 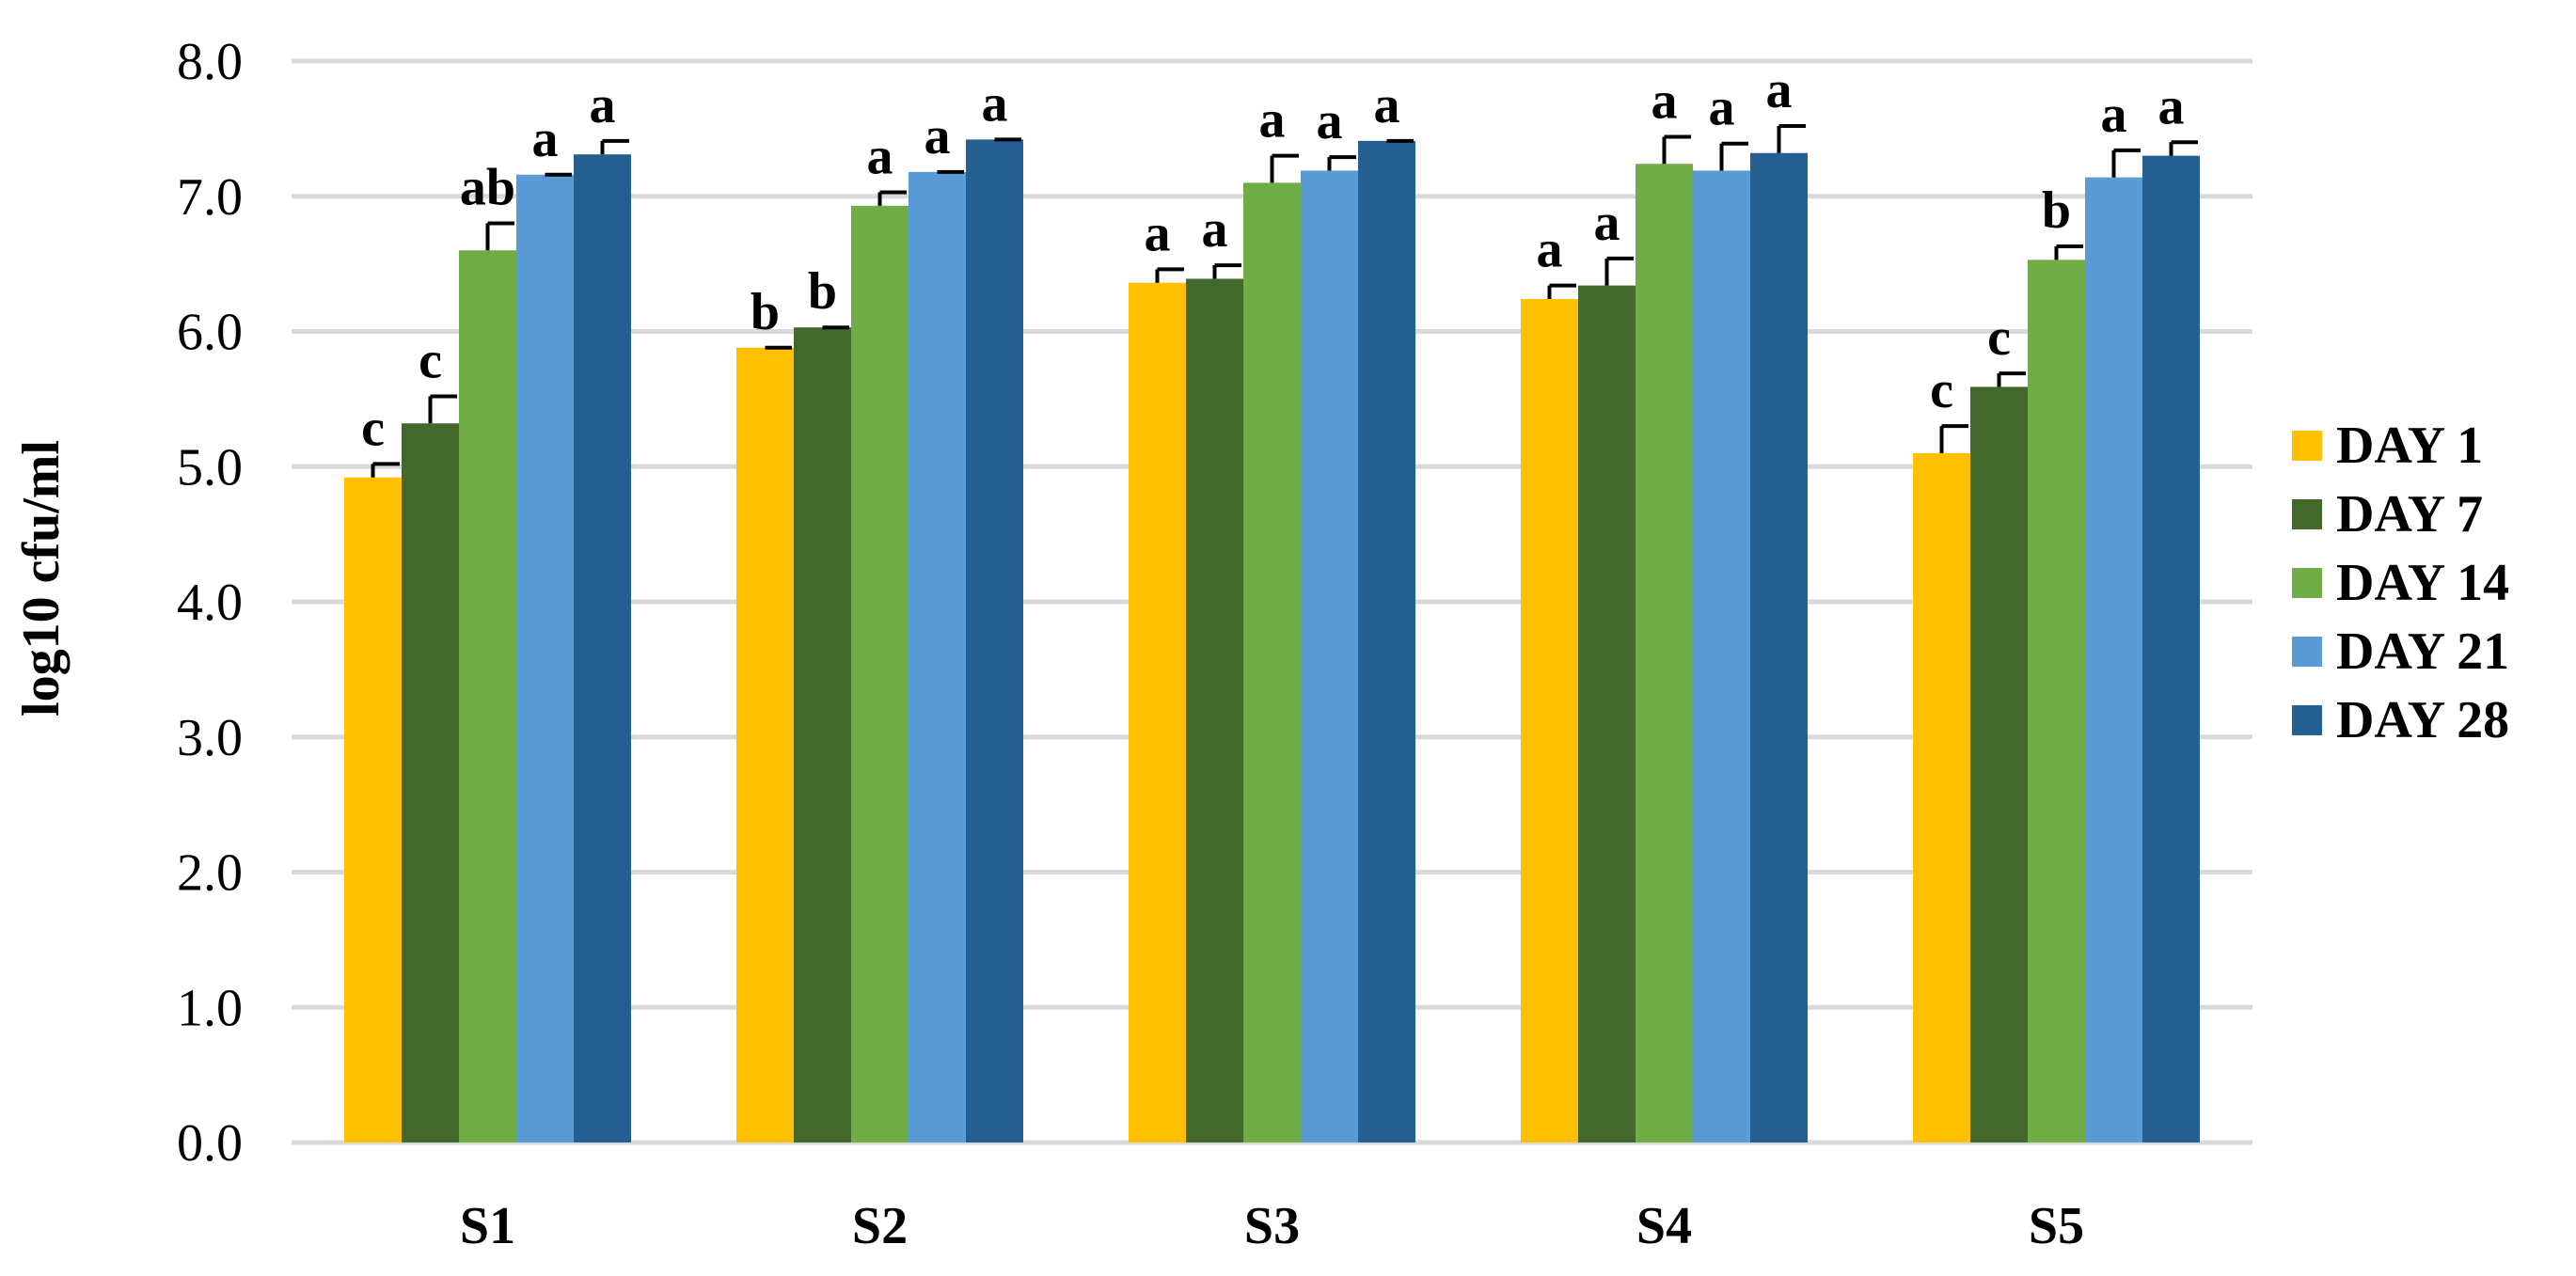 What do you see at coordinates (1664, 1226) in the screenshot?
I see `x-category-label: S4` at bounding box center [1664, 1226].